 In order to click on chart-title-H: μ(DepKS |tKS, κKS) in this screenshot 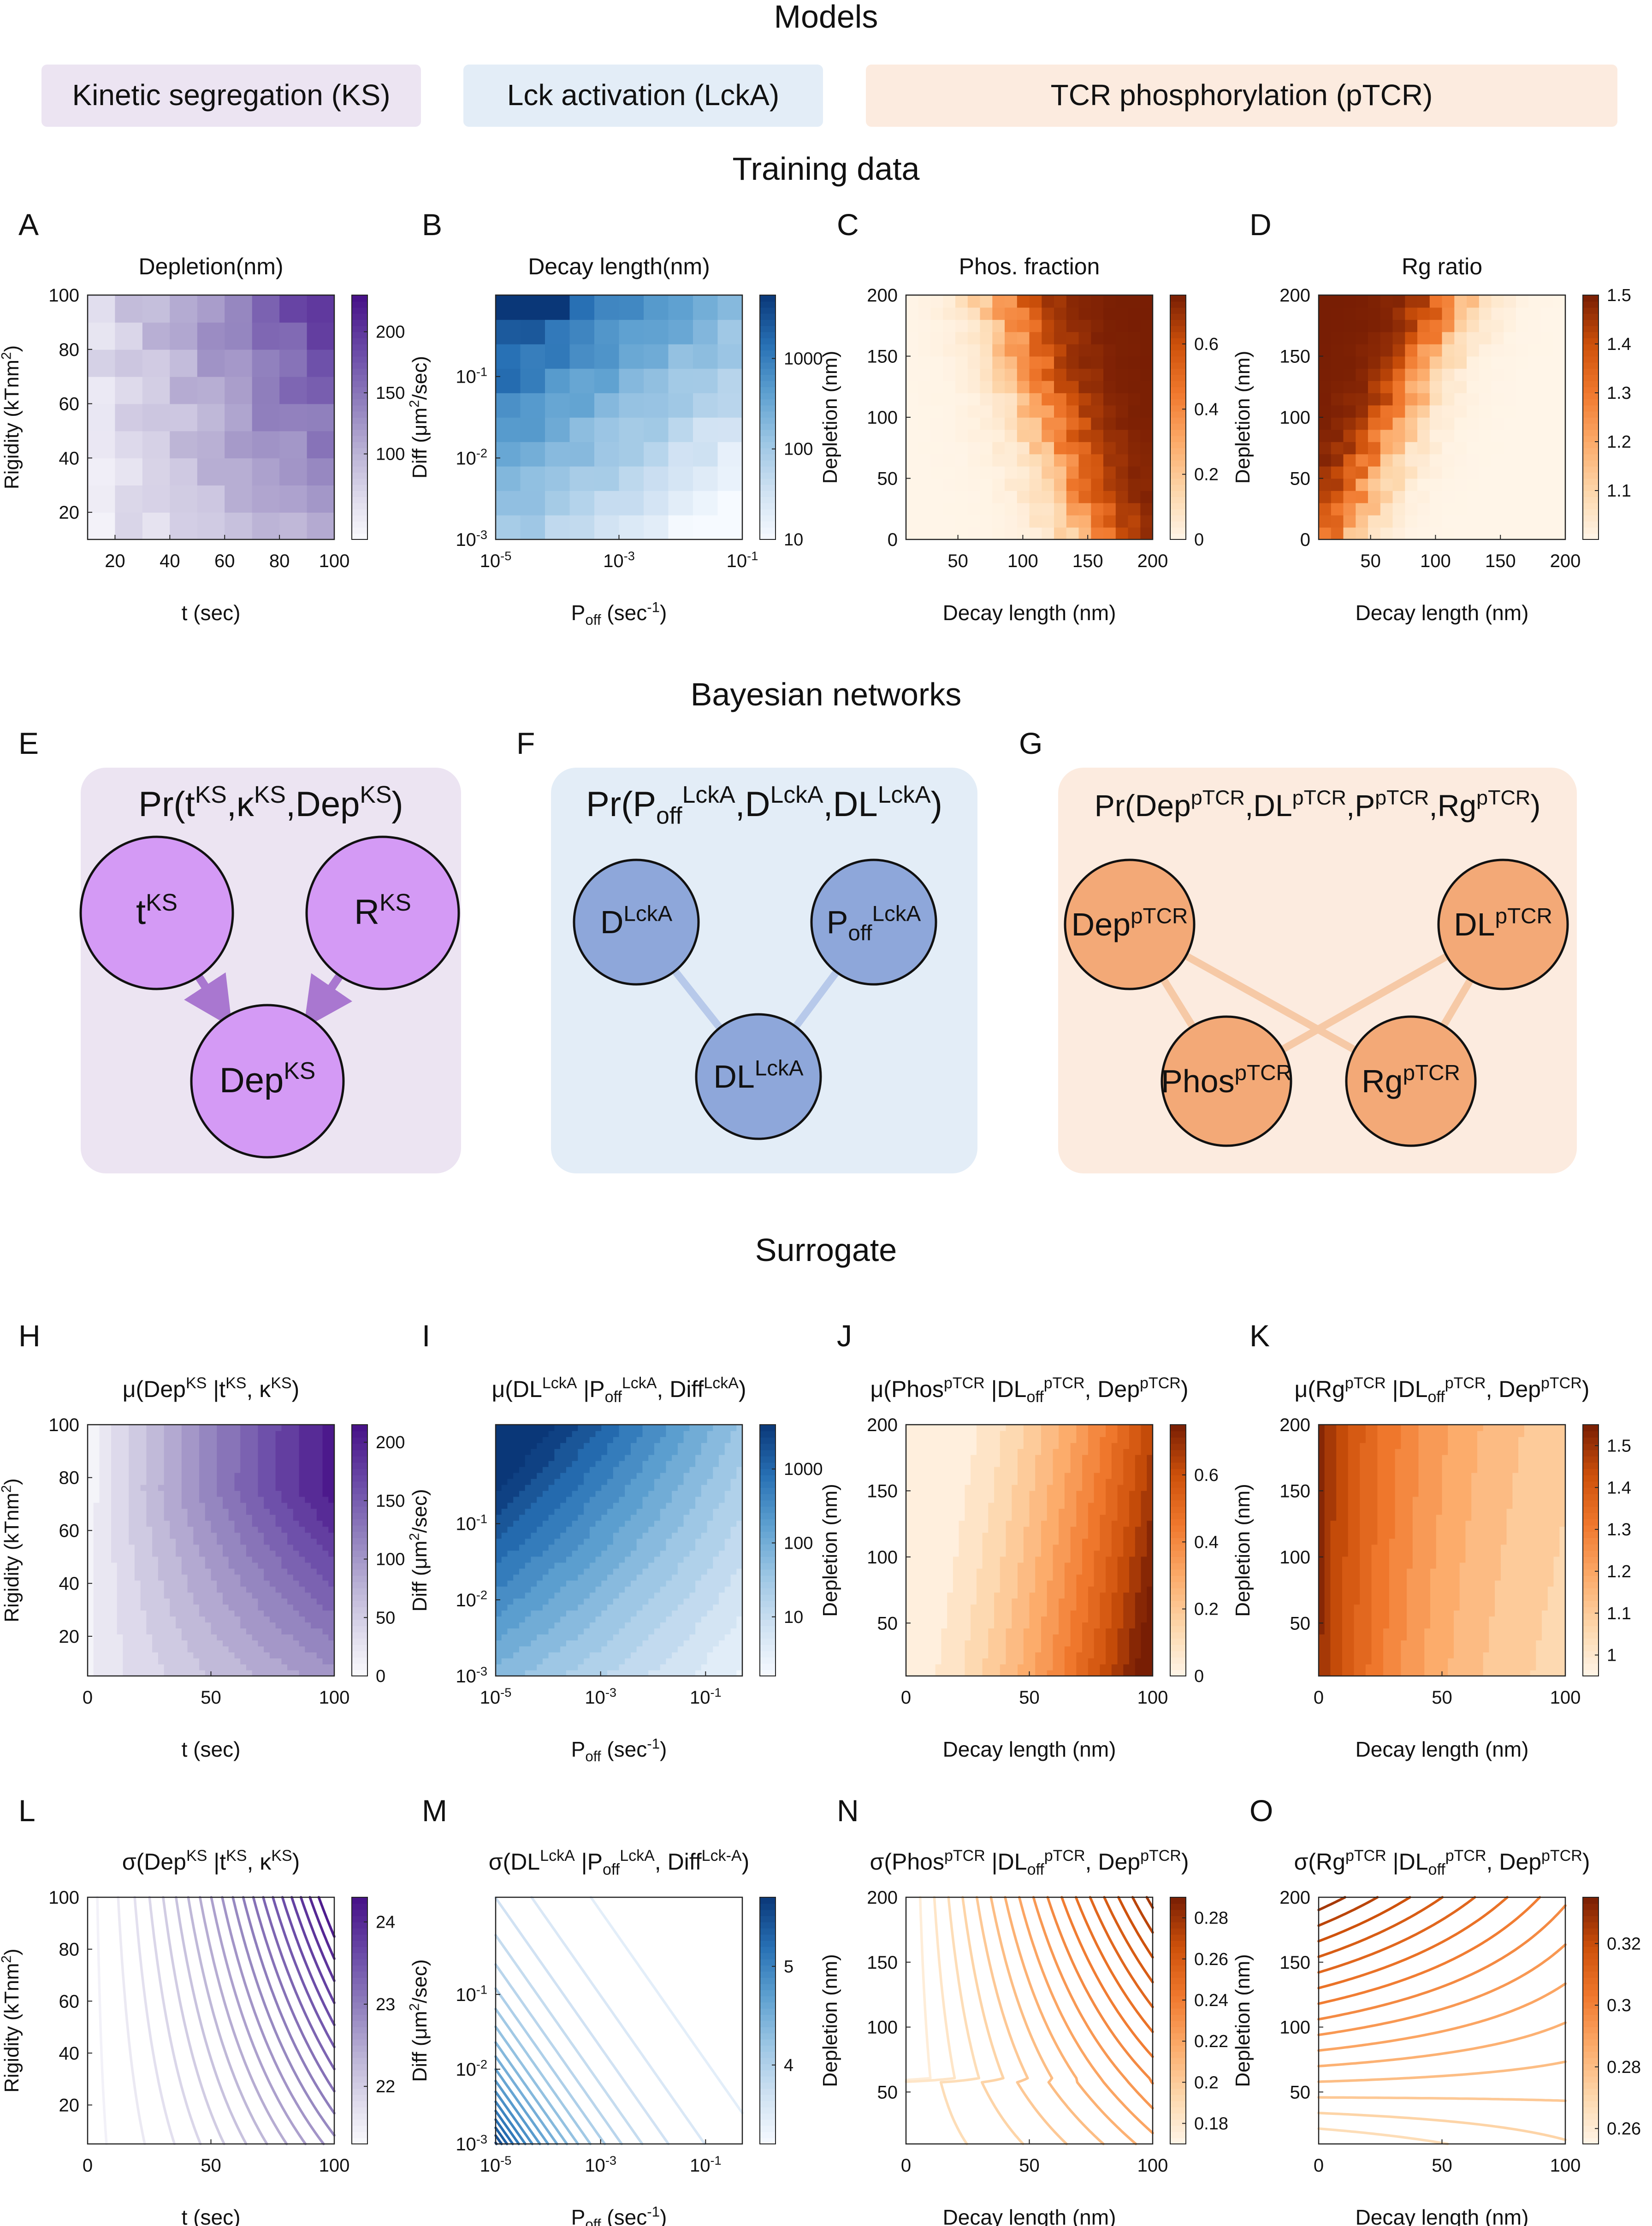, I will do `click(212, 1388)`.